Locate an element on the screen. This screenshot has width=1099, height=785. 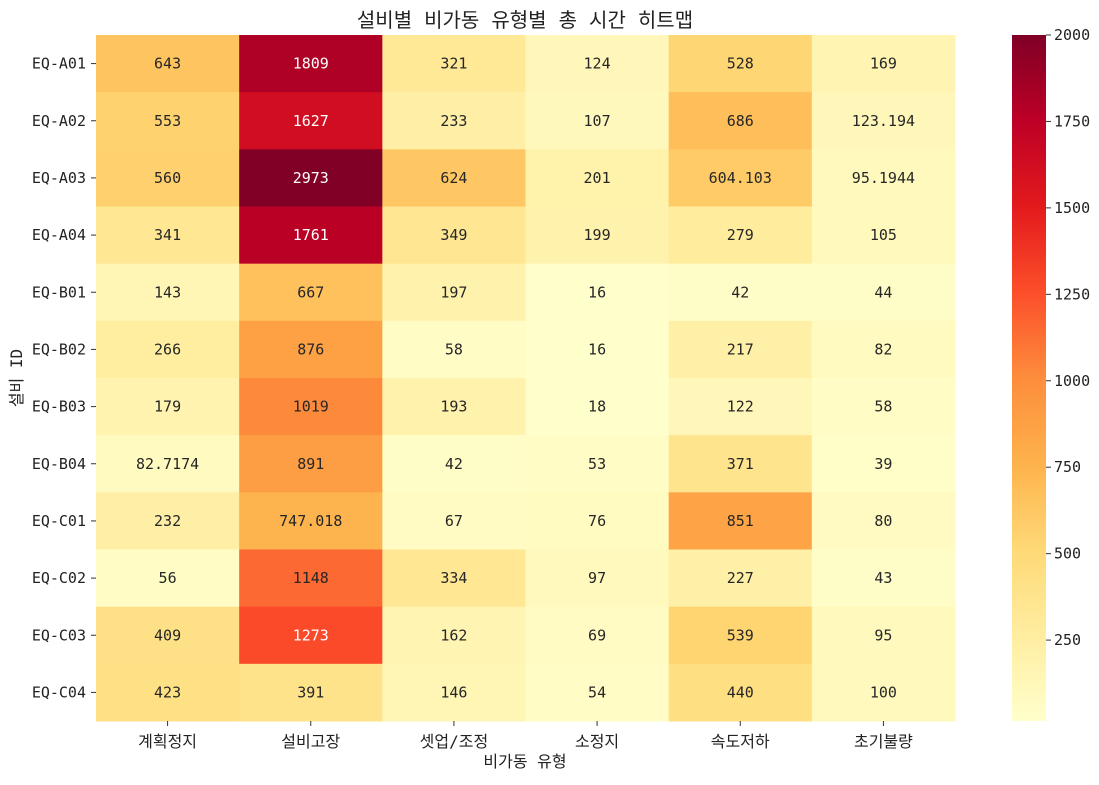
cell-label: 69 is located at coordinates (597, 635).